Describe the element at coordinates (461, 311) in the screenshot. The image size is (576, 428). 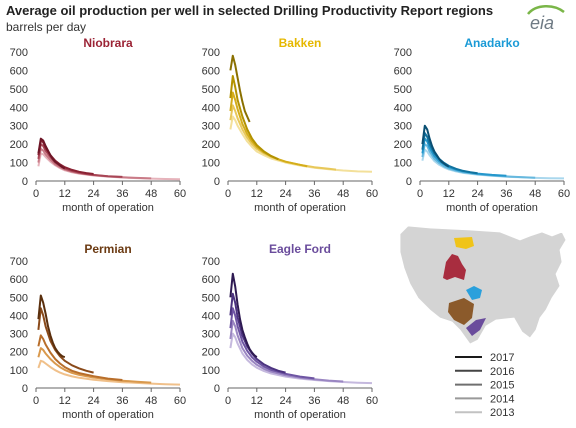
I see `region-permian` at that location.